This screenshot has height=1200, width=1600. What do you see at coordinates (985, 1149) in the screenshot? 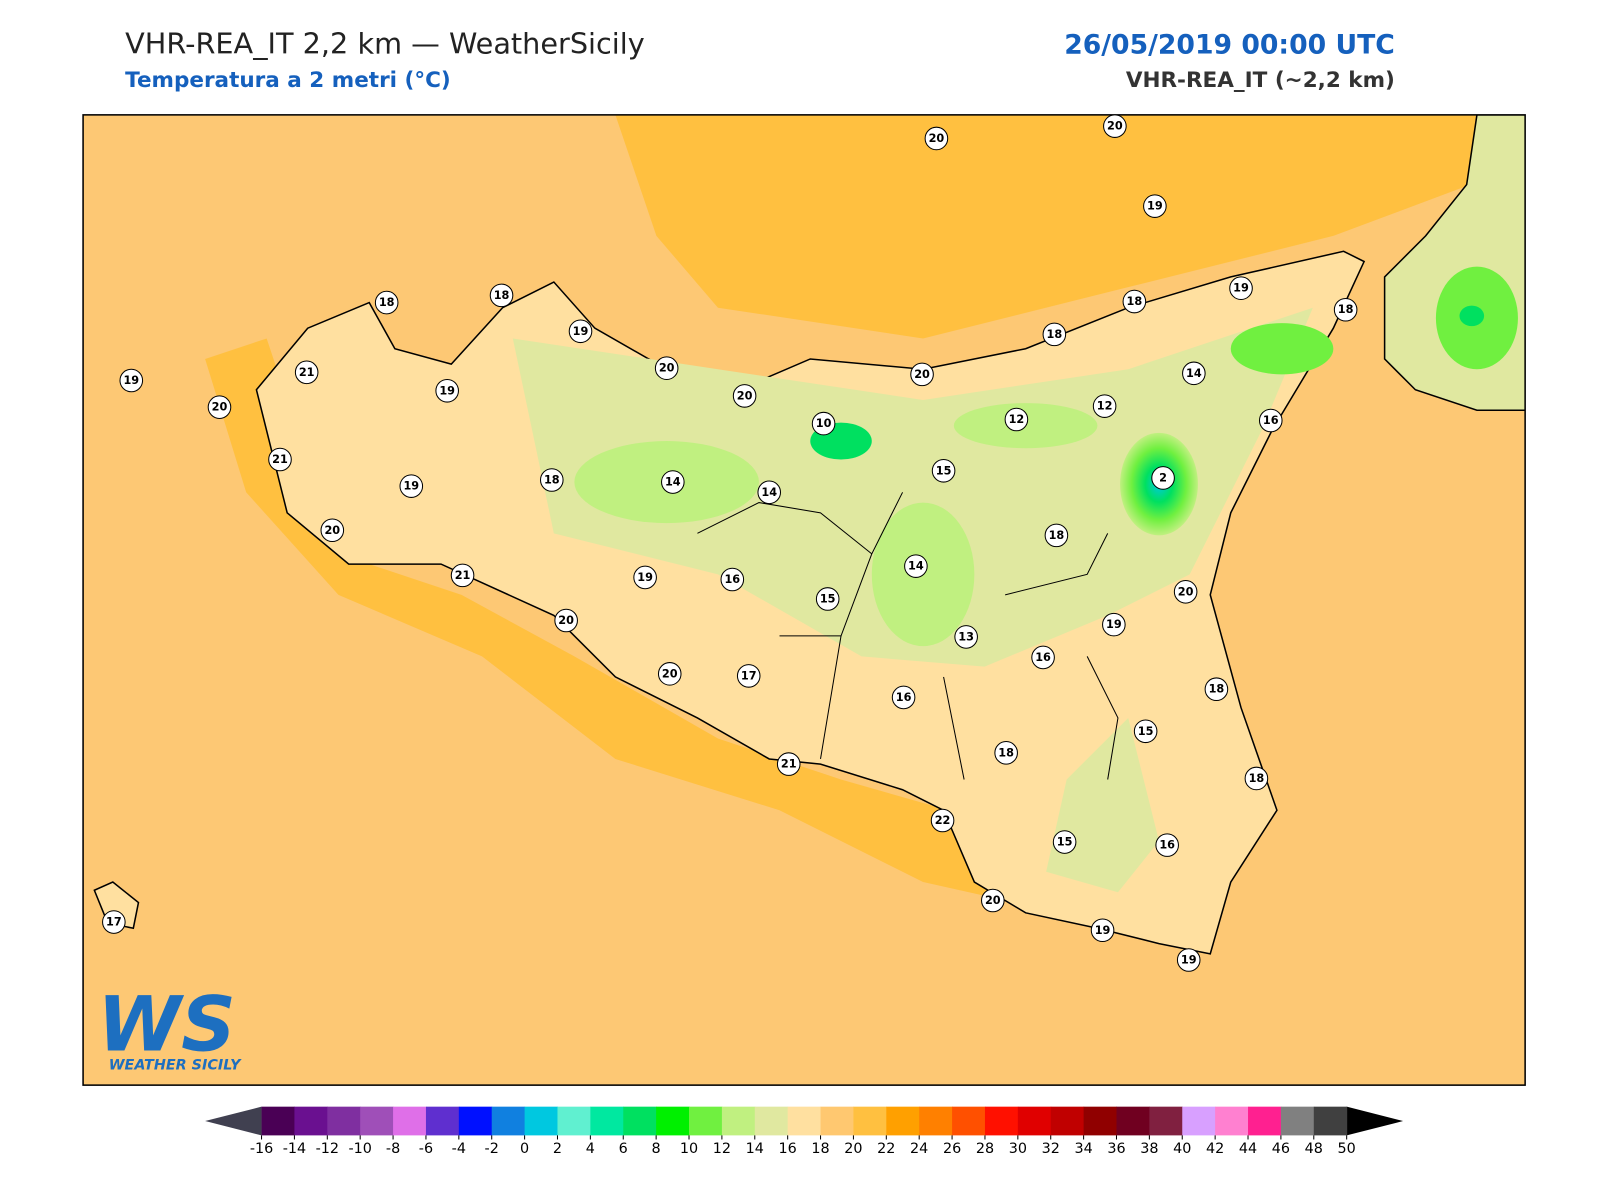
I see `colorbar-tick-label: 28` at bounding box center [985, 1149].